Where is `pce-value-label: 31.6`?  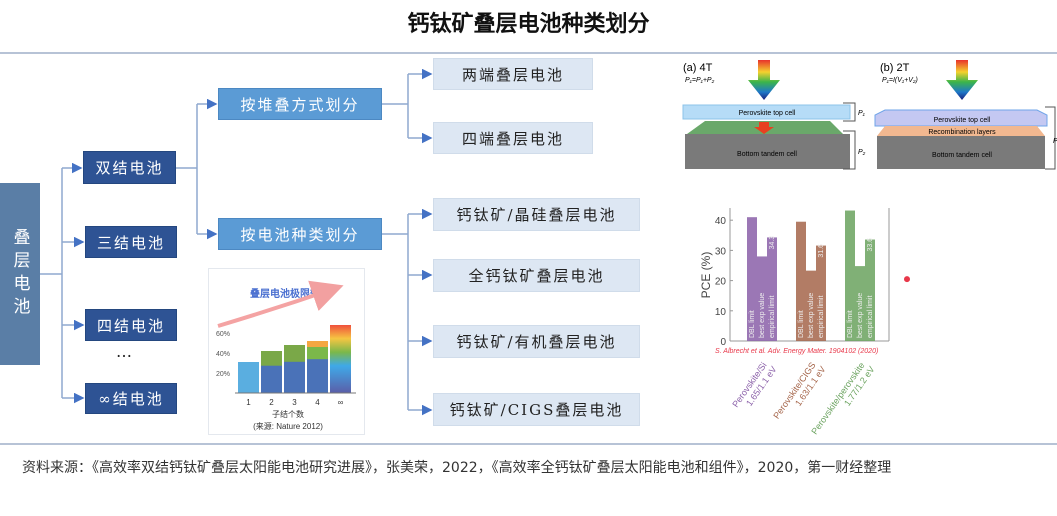 pce-value-label: 31.6 is located at coordinates (821, 251).